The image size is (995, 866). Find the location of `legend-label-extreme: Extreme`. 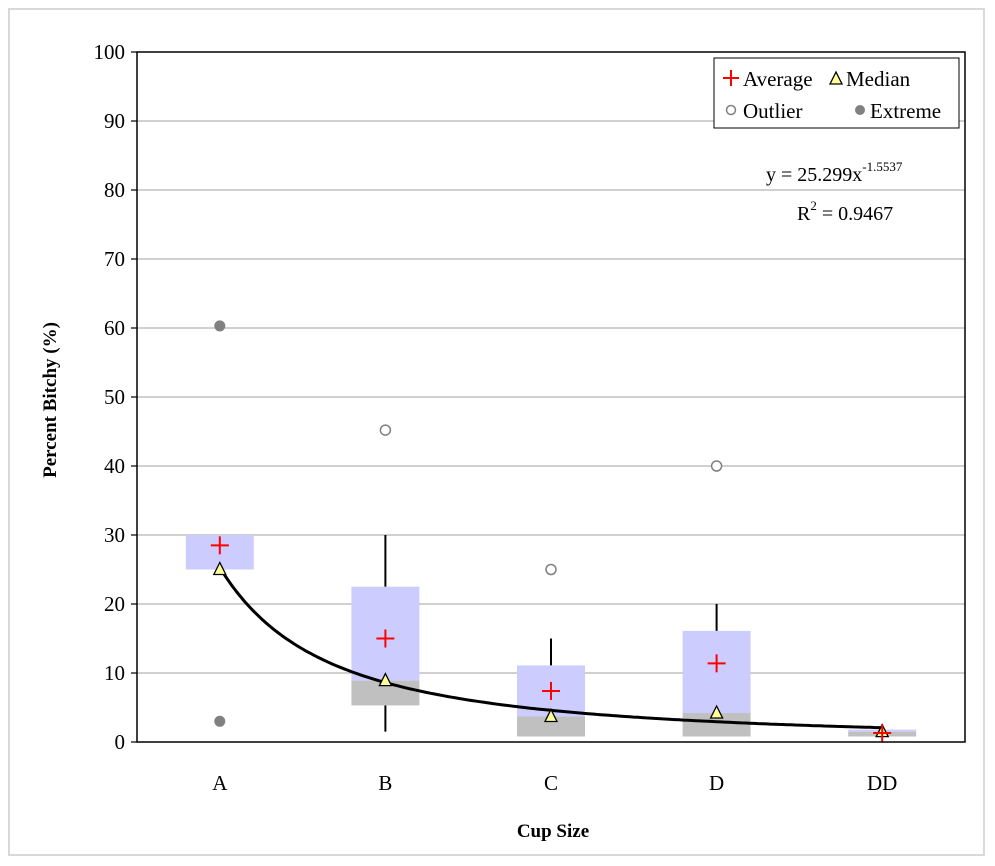

legend-label-extreme: Extreme is located at coordinates (905, 111).